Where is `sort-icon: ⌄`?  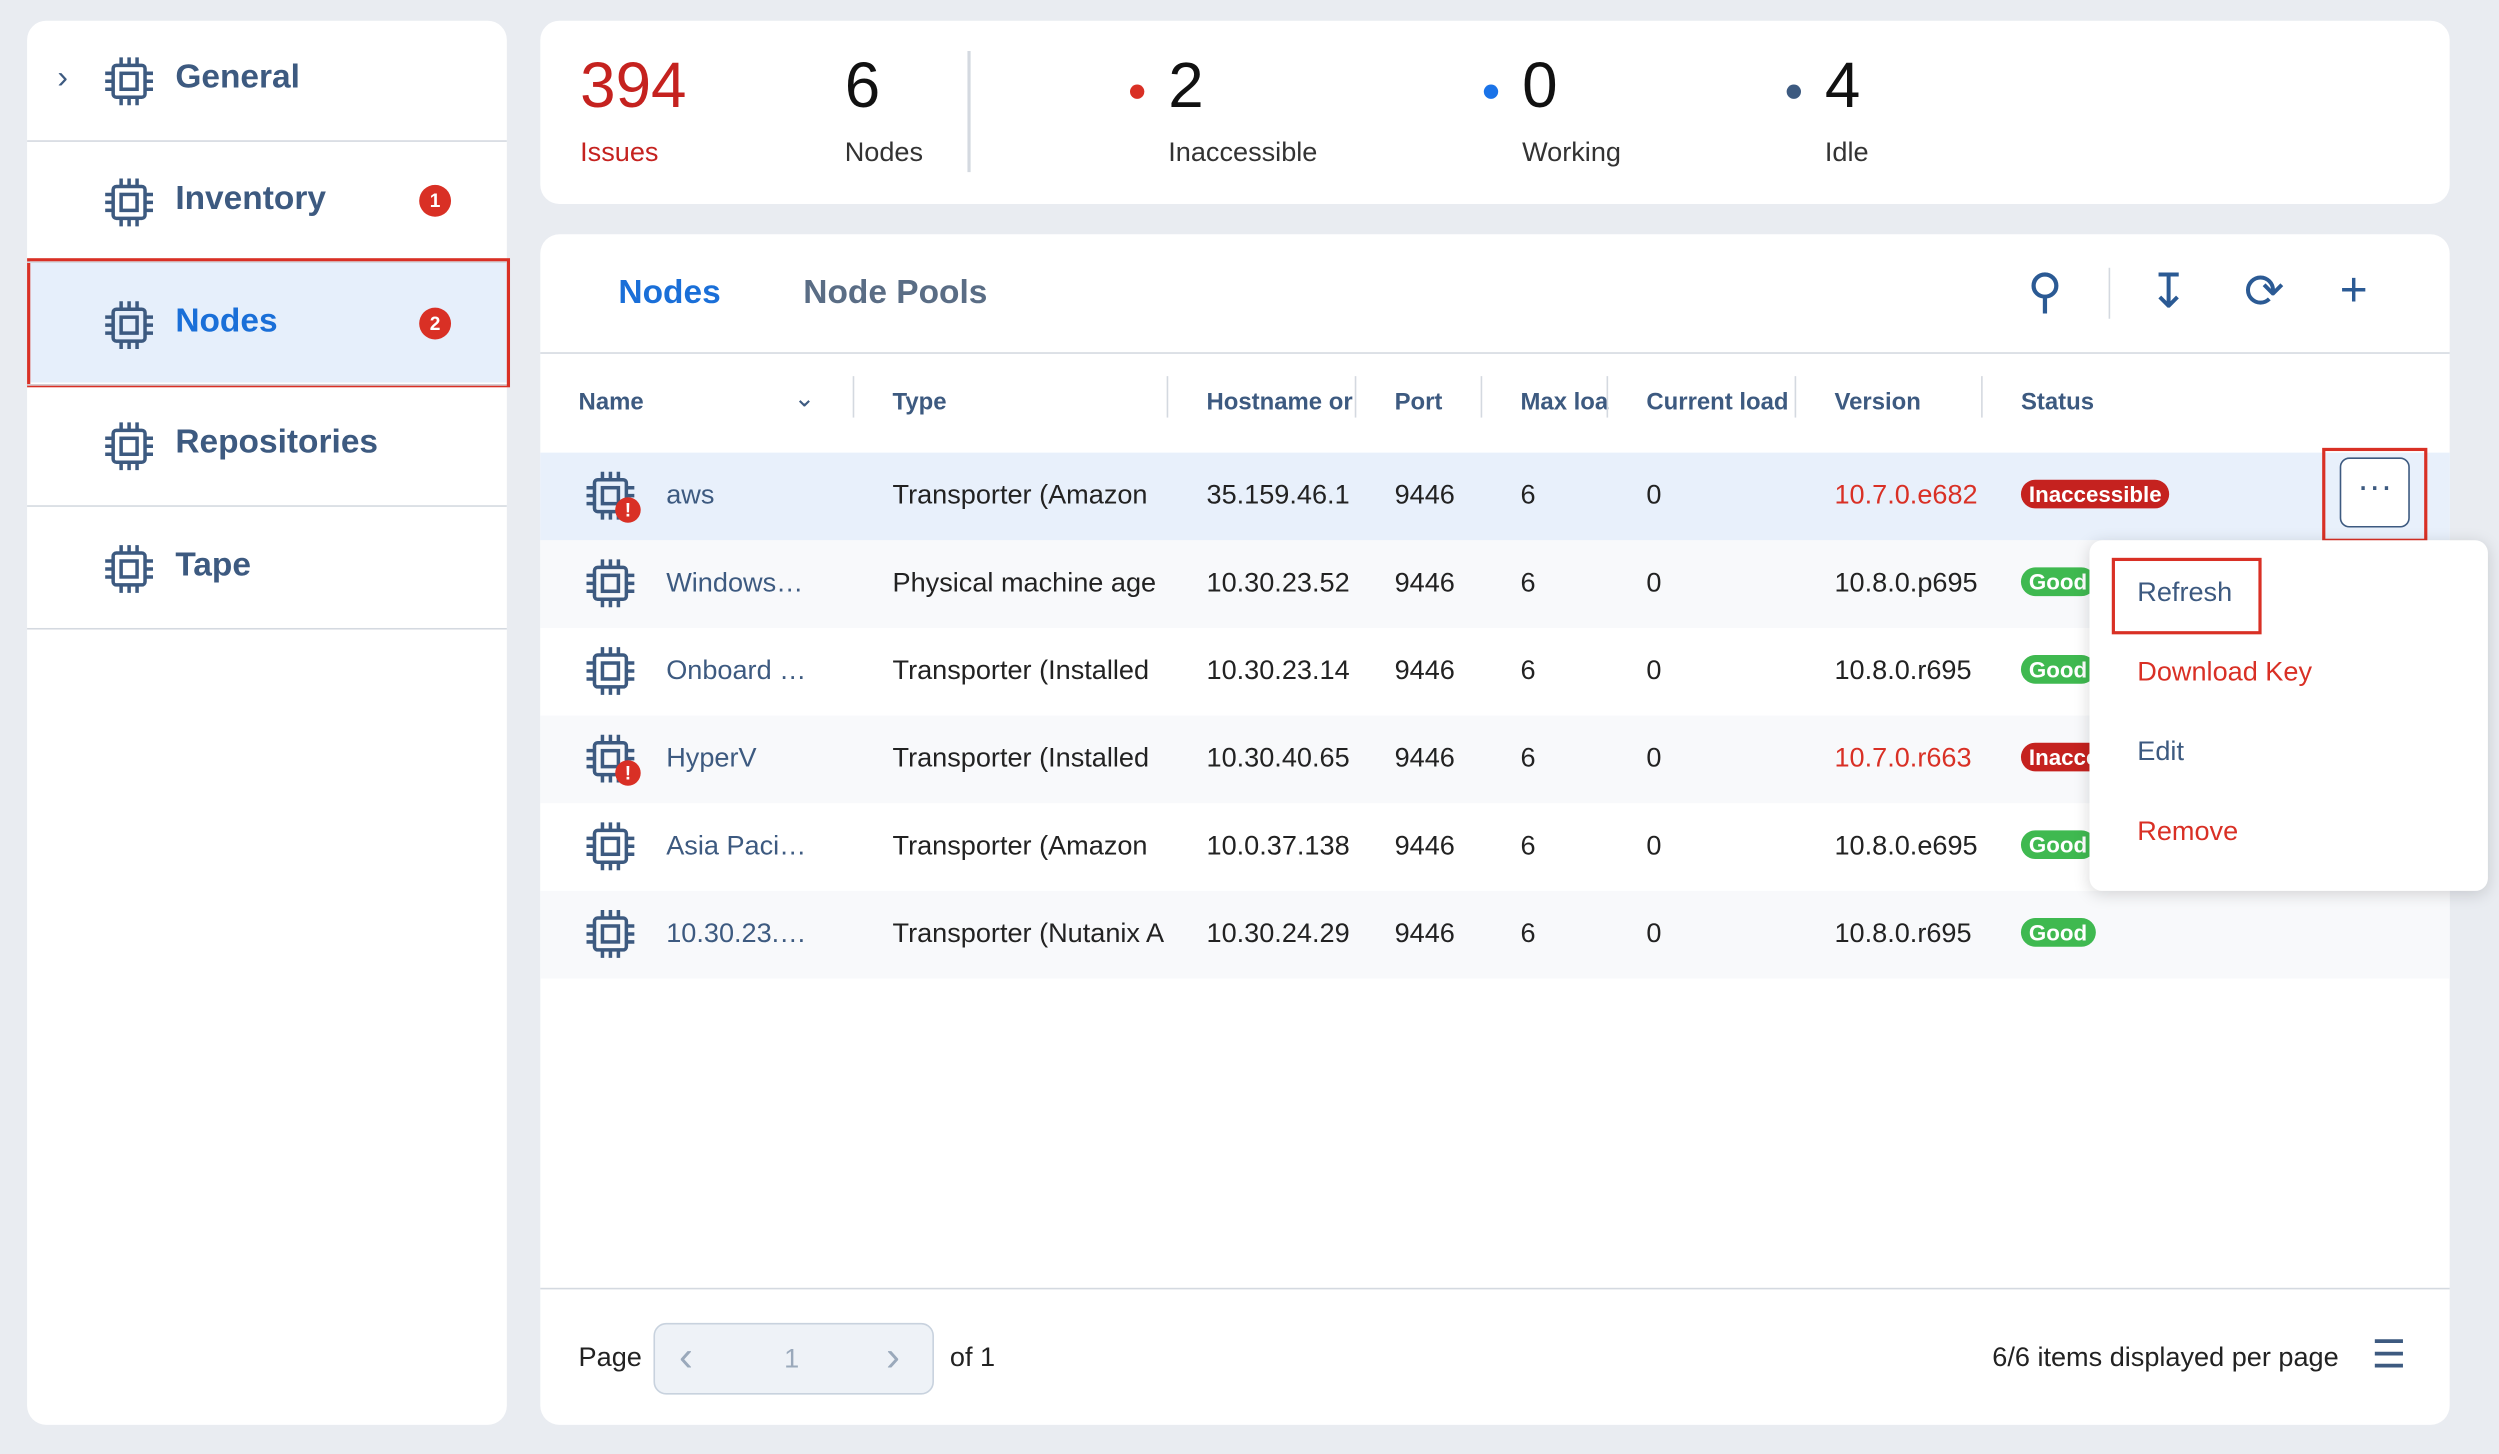 sort-icon: ⌄ is located at coordinates (804, 399).